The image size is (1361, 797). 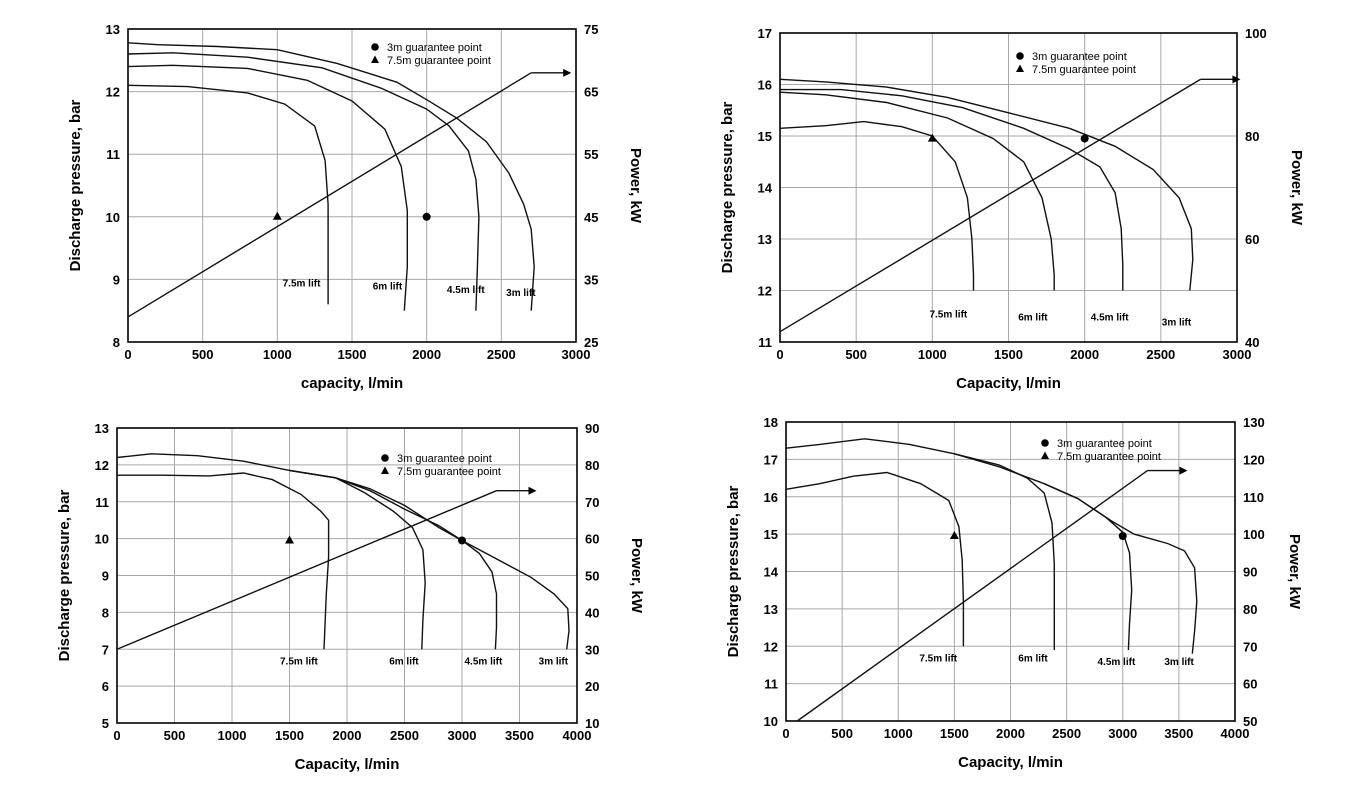 I want to click on x-axis-label: Capacity, l/min, so click(x=347, y=764).